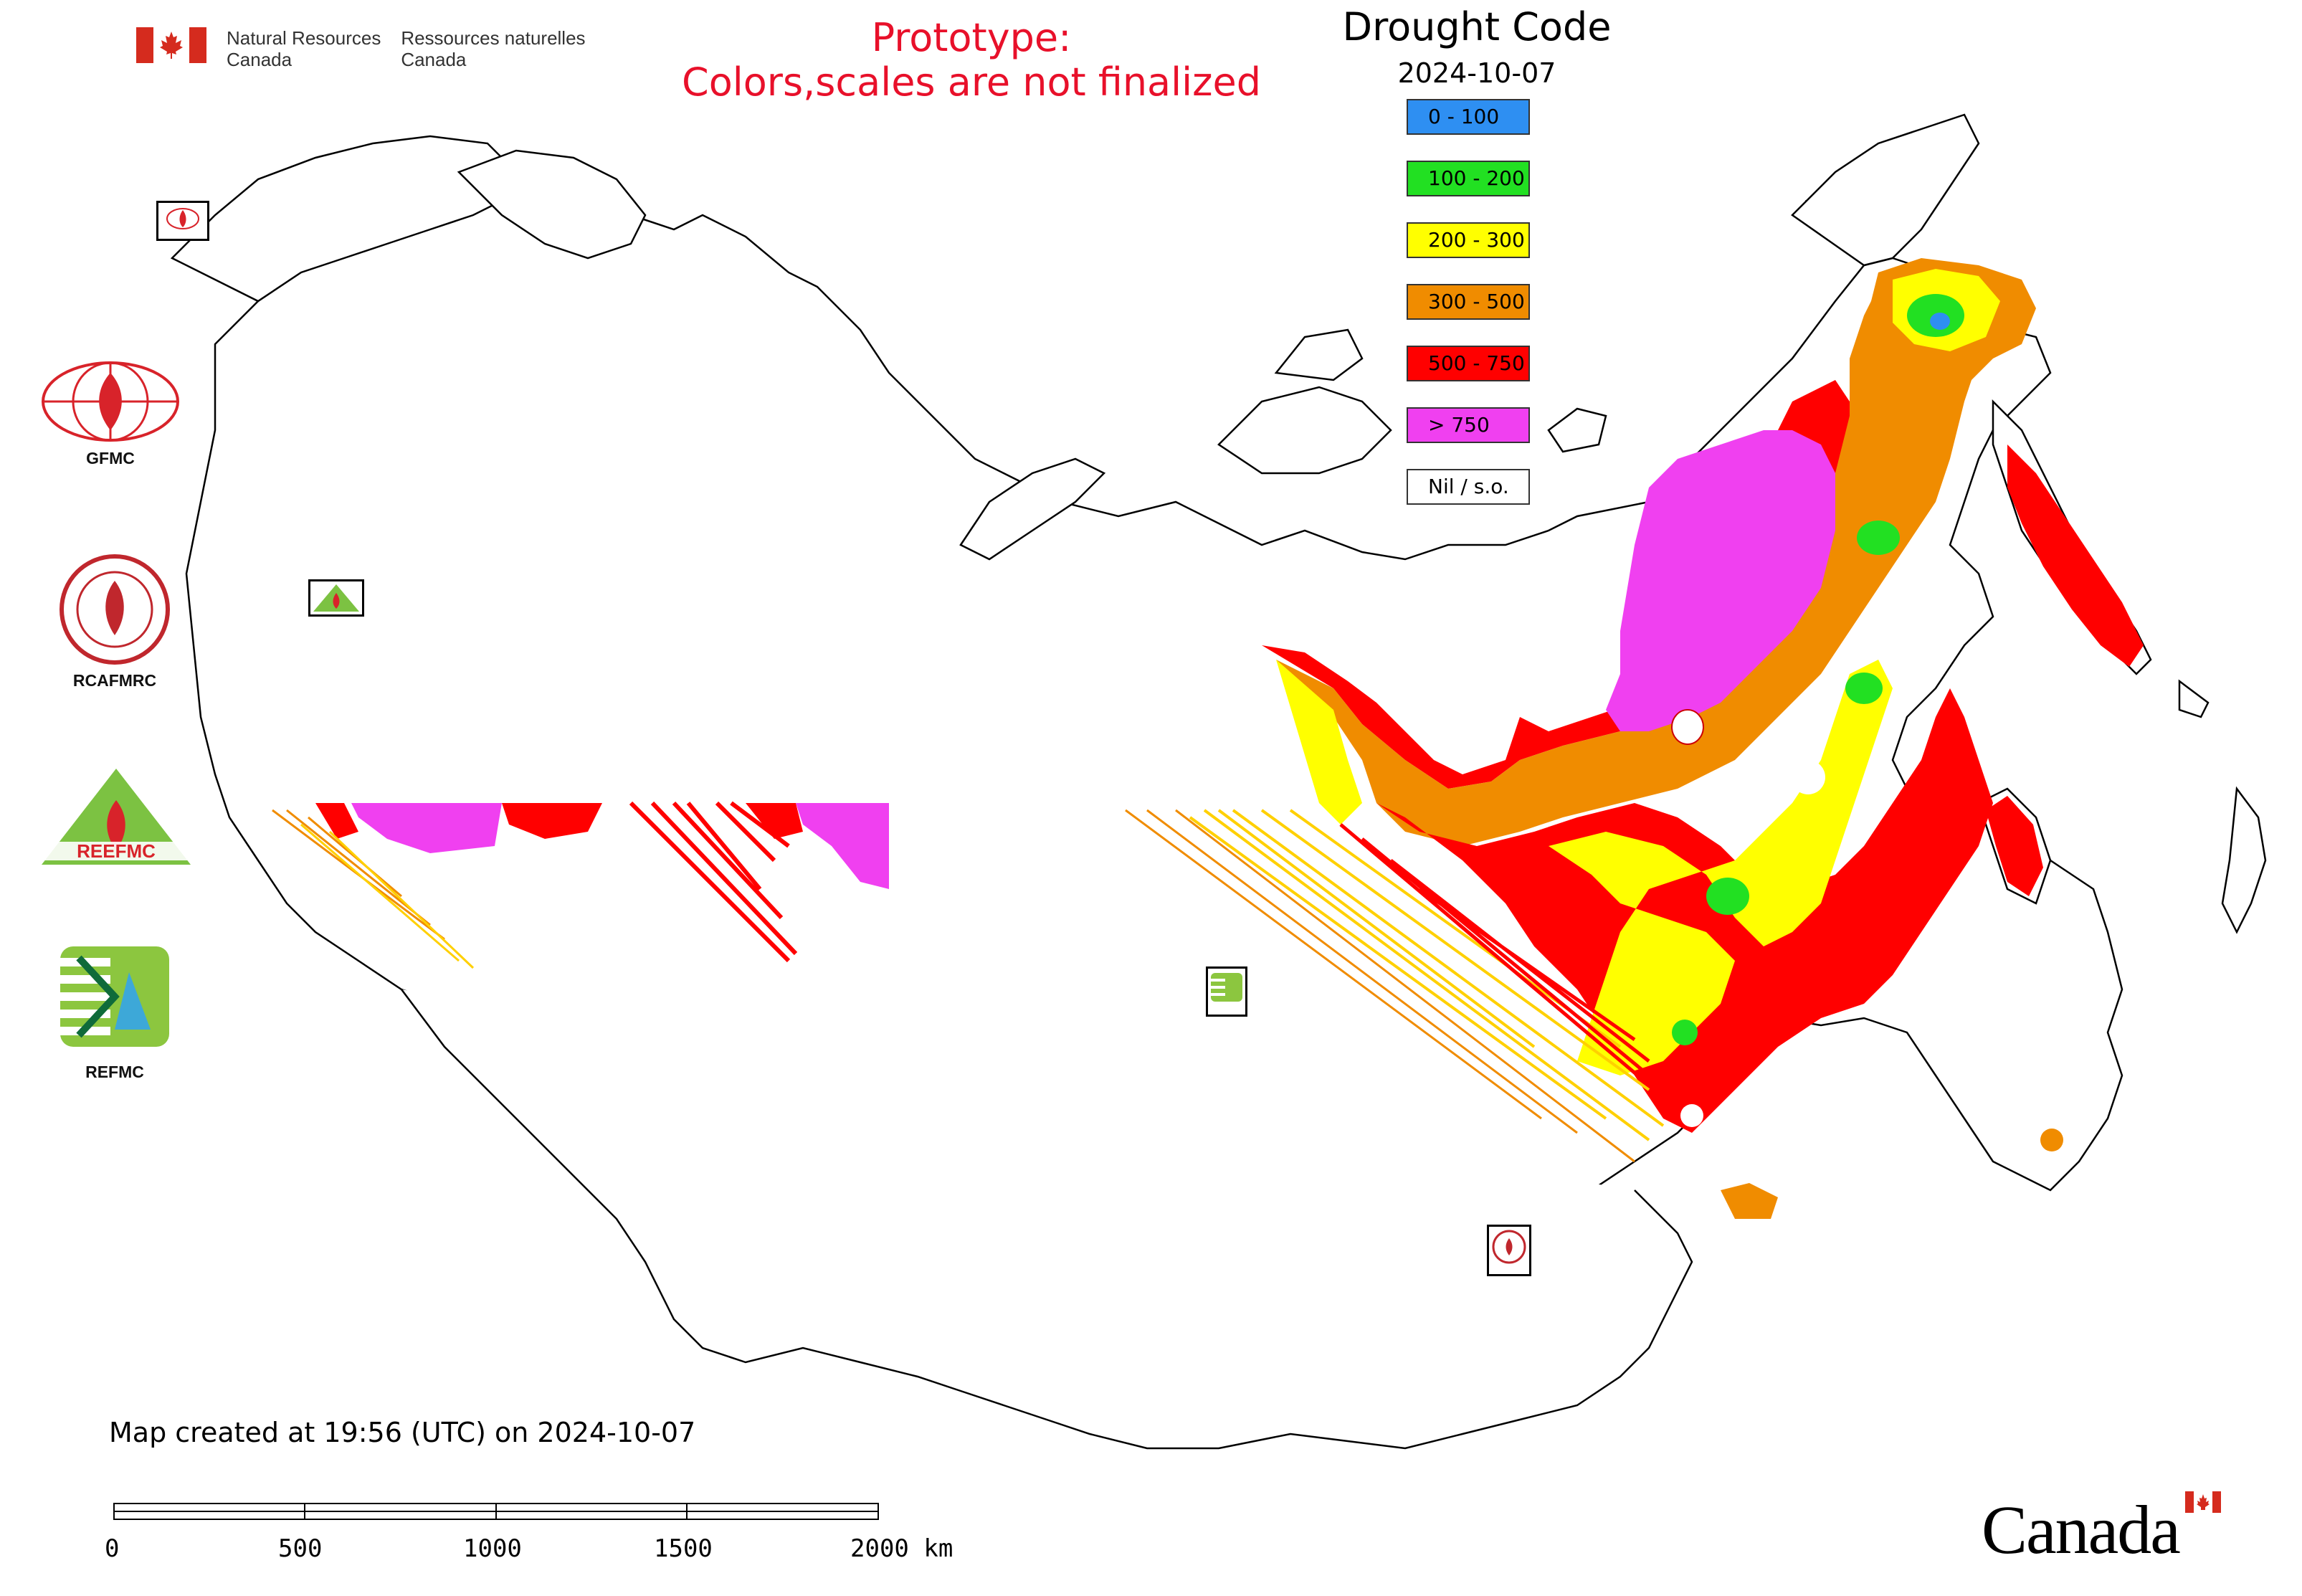 This screenshot has width=2302, height=1596. What do you see at coordinates (183, 218) in the screenshot?
I see `gfmc-marker-icon` at bounding box center [183, 218].